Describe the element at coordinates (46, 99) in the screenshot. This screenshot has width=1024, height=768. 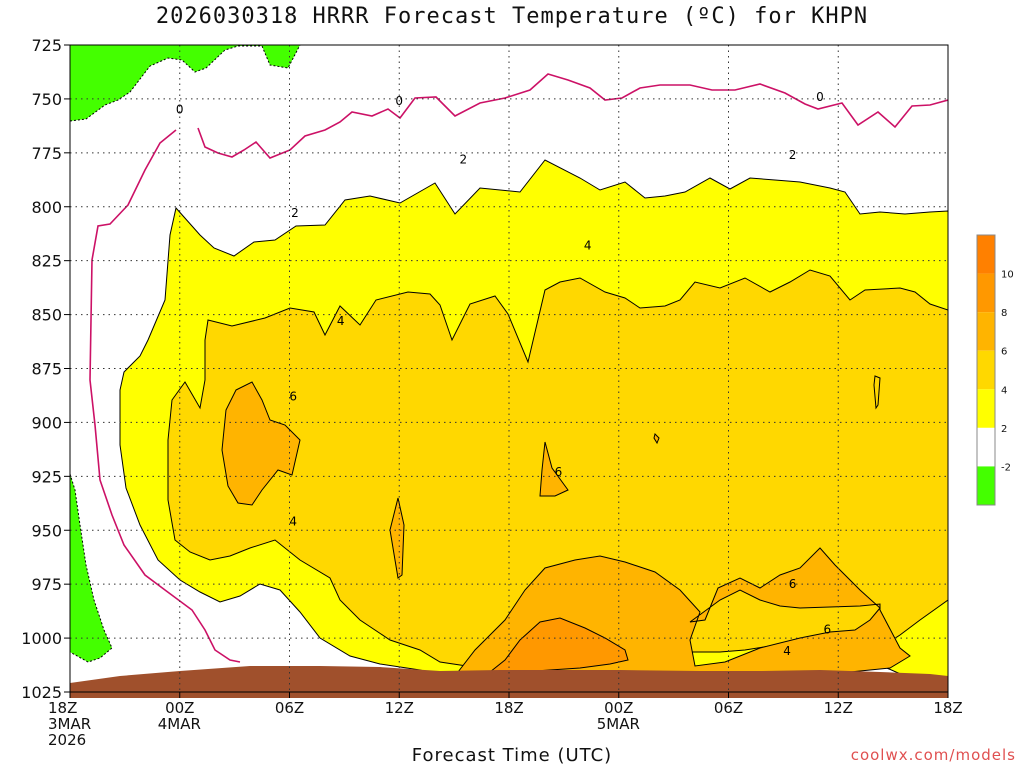
I see `y-tick-label: 750` at that location.